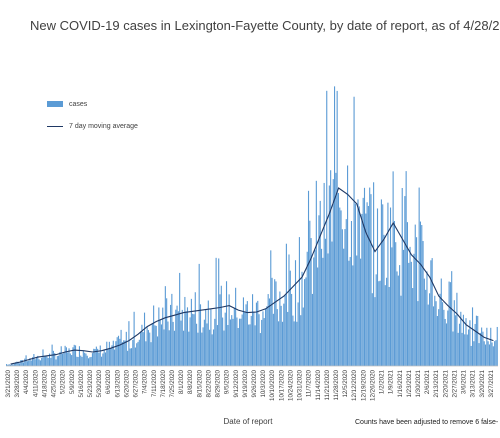  I want to click on x-tick-label: 6/13/2020, so click(117, 383).